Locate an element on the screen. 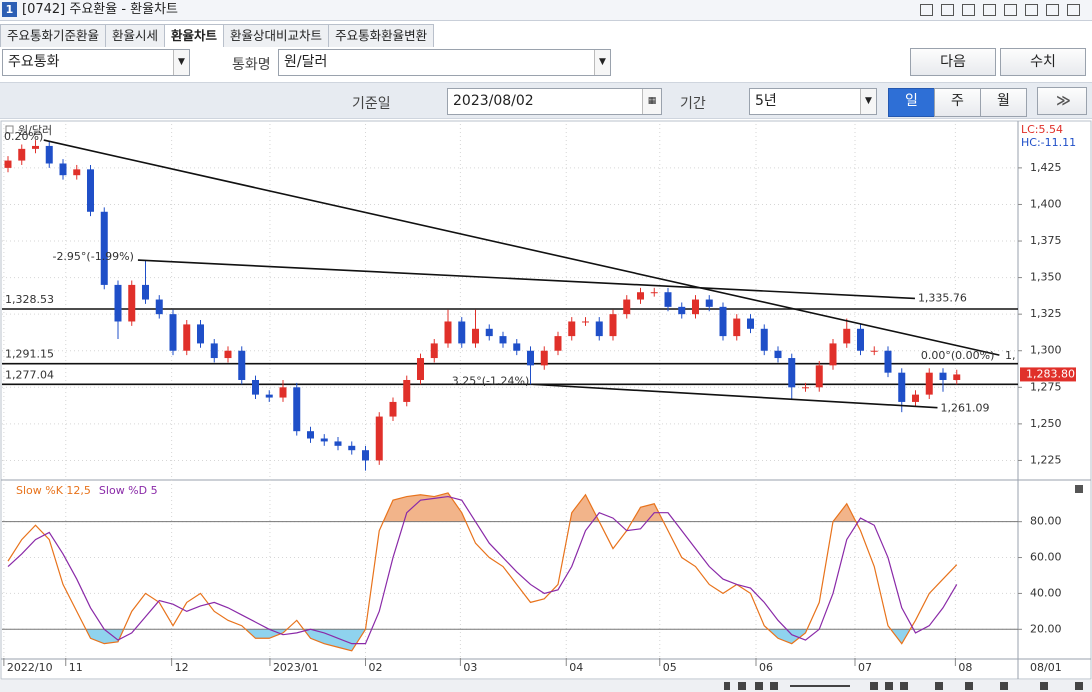 The height and width of the screenshot is (692, 1092). window-icon: 1 is located at coordinates (9, 9).